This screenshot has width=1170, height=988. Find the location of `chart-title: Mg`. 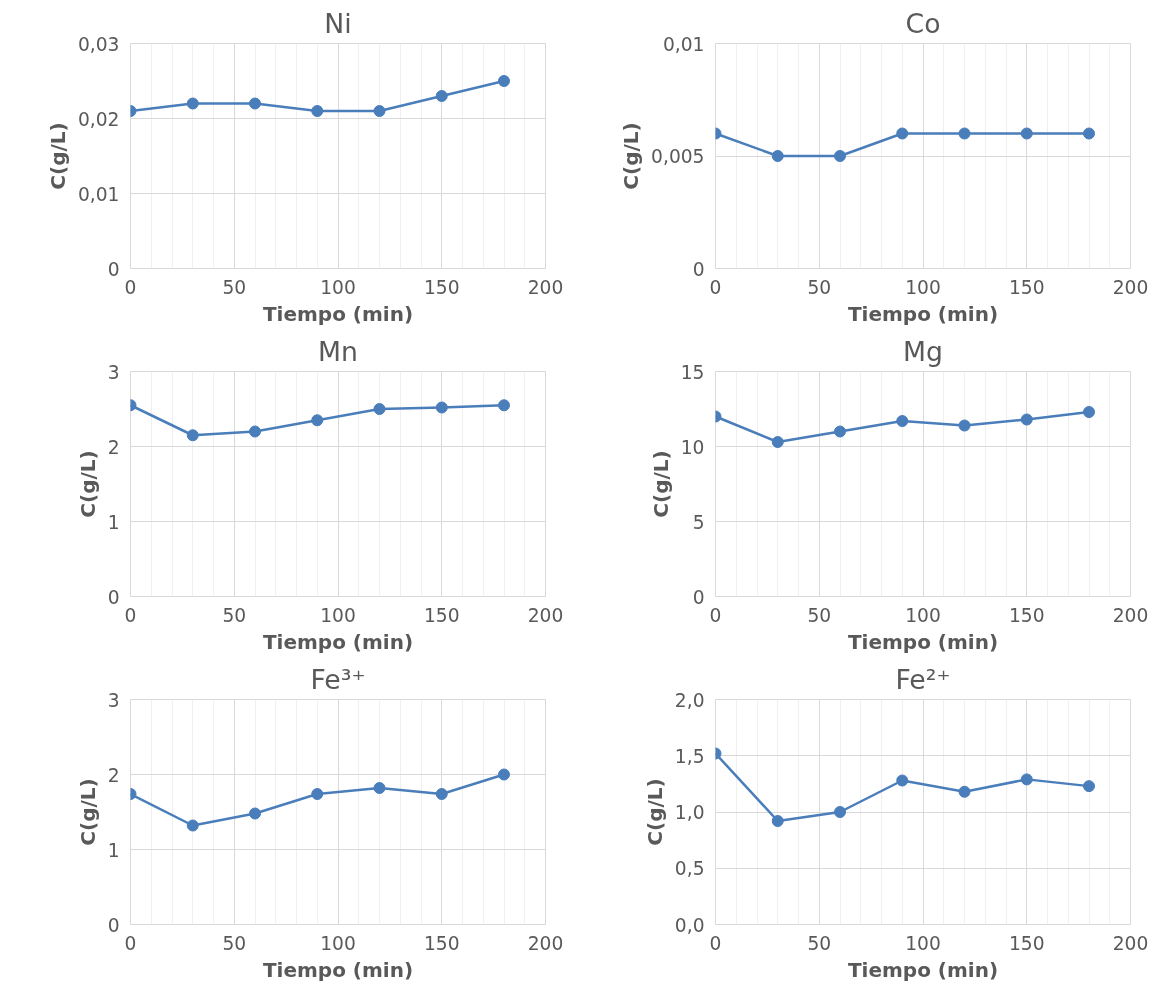

chart-title: Mg is located at coordinates (923, 351).